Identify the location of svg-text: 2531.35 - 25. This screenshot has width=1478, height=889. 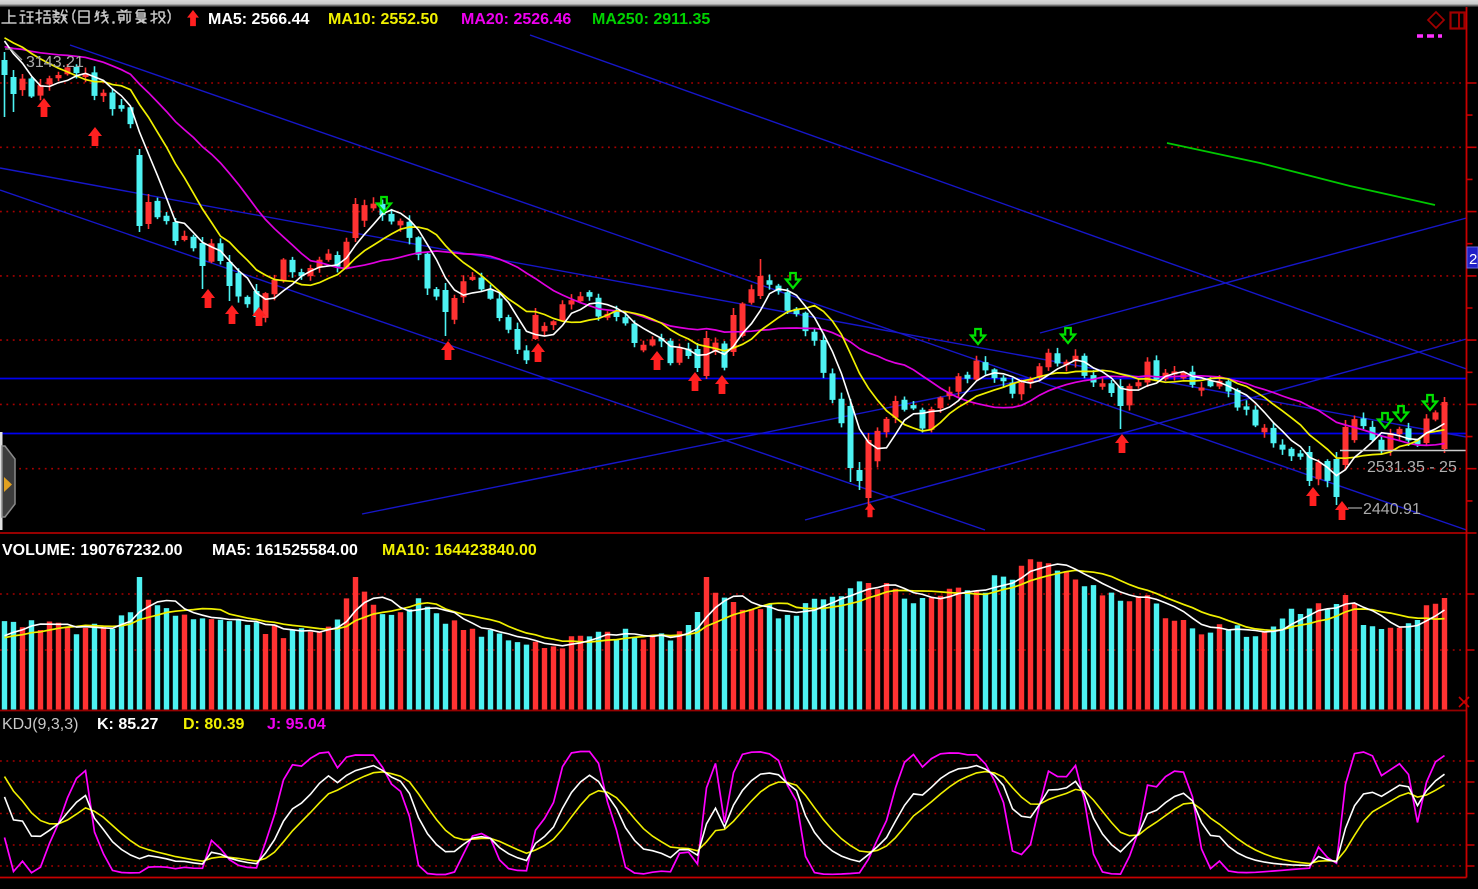
(1412, 467).